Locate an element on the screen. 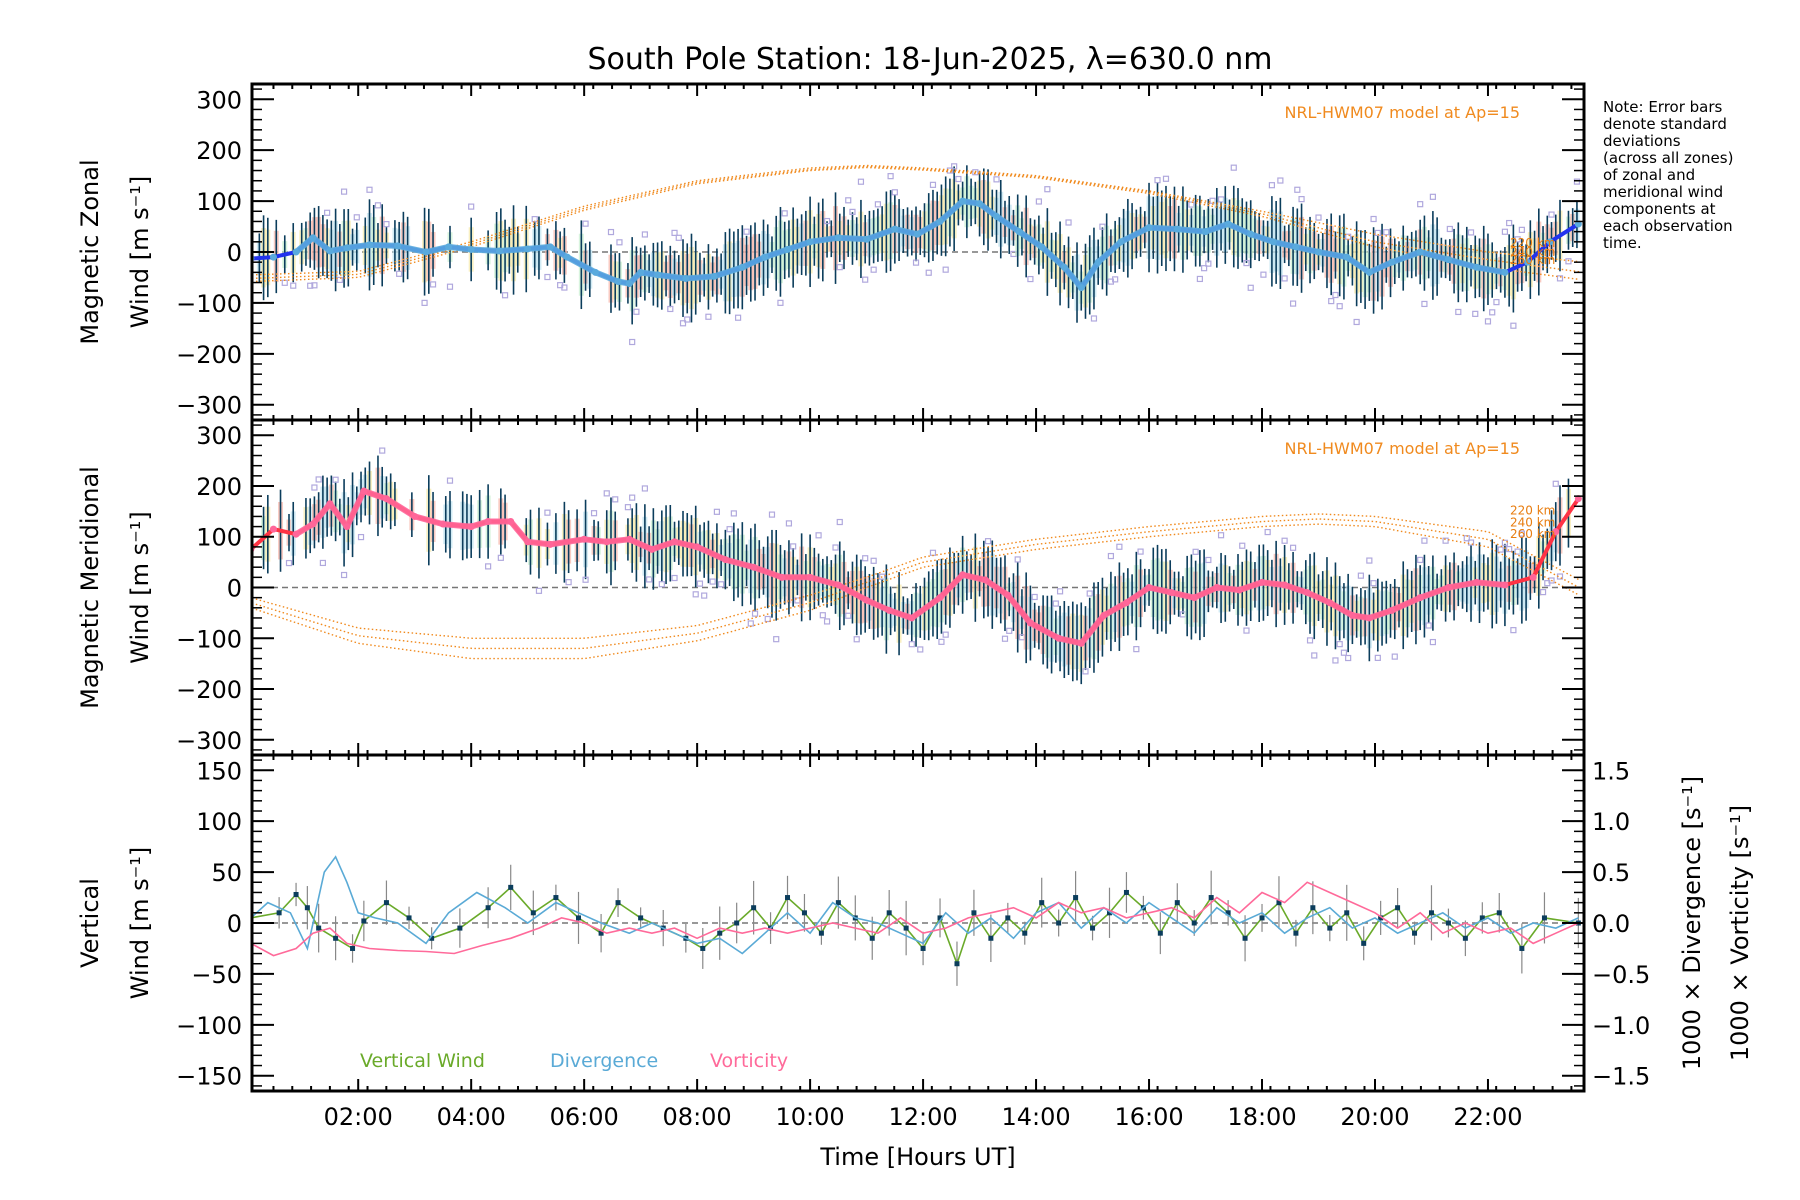 Image resolution: width=1800 pixels, height=1200 pixels. y-tick-label: −100 is located at coordinates (209, 1026).